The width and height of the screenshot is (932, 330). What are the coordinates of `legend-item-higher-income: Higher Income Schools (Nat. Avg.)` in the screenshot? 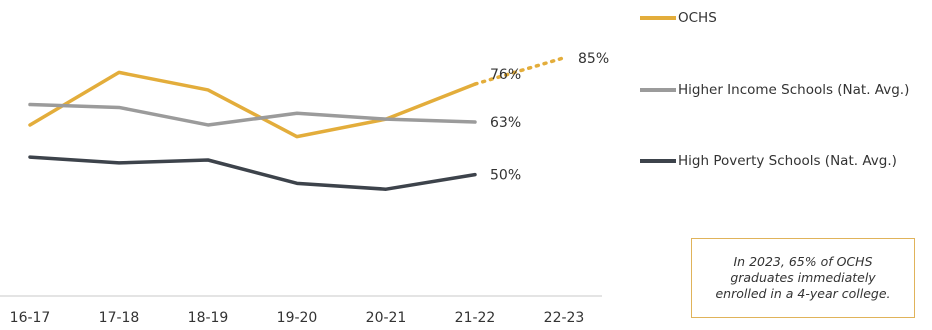 It's located at (774, 90).